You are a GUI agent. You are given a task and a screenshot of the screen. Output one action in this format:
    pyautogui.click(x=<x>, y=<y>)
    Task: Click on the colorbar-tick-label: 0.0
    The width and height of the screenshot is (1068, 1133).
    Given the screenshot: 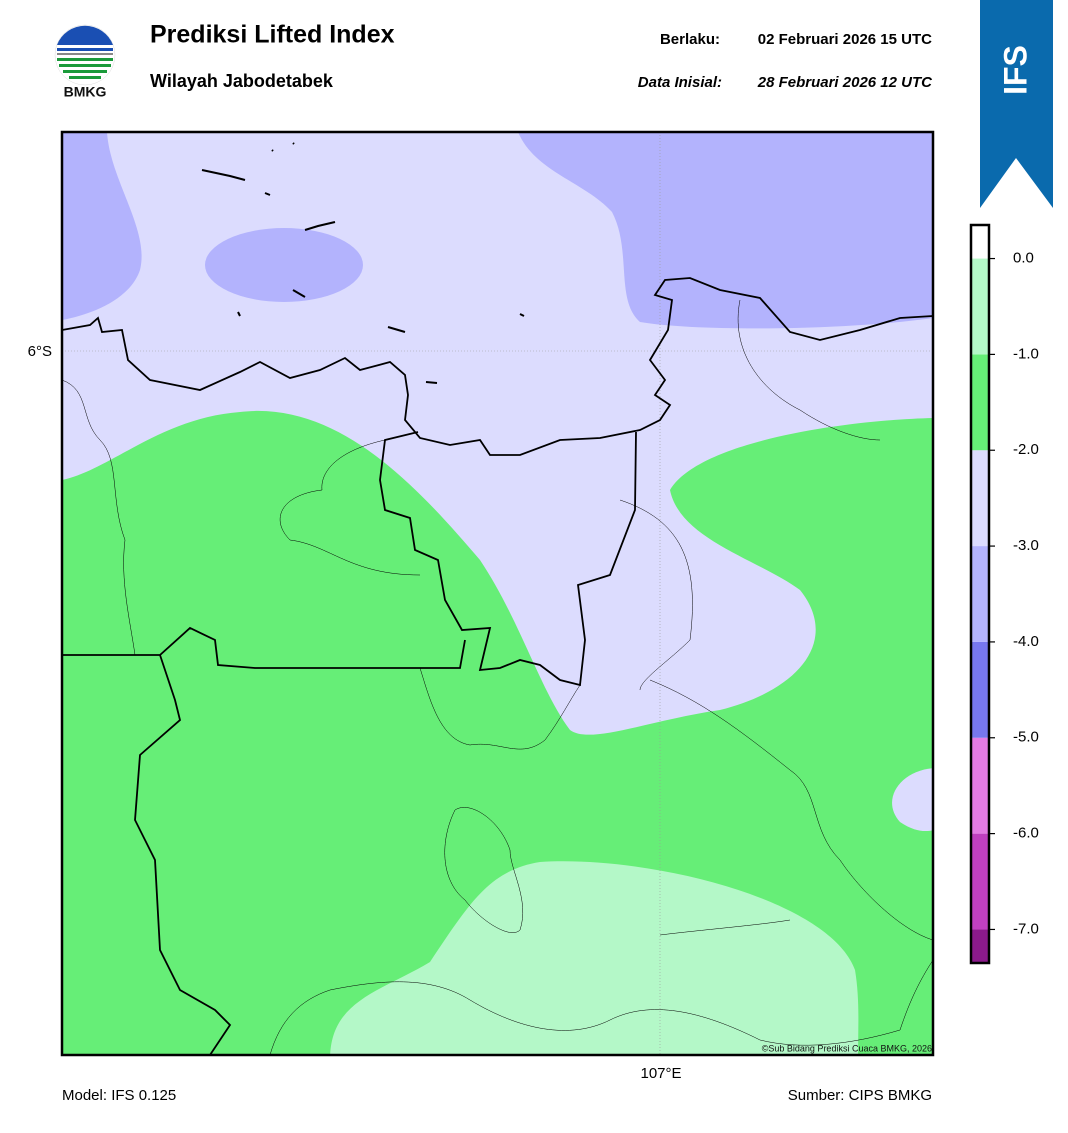 What is the action you would take?
    pyautogui.click(x=1023, y=258)
    